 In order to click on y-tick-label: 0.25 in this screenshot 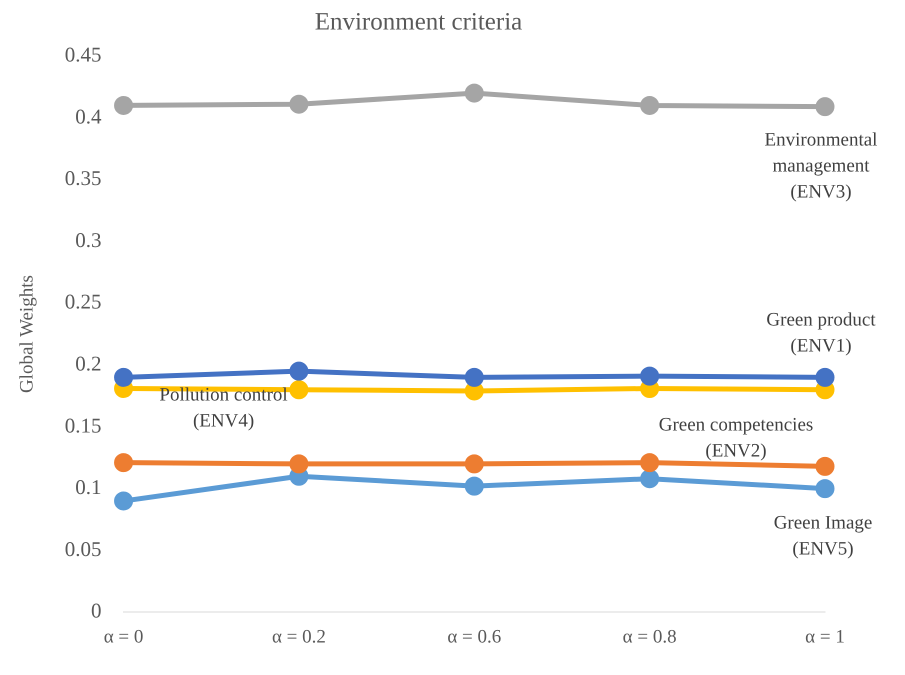, I will do `click(83, 302)`.